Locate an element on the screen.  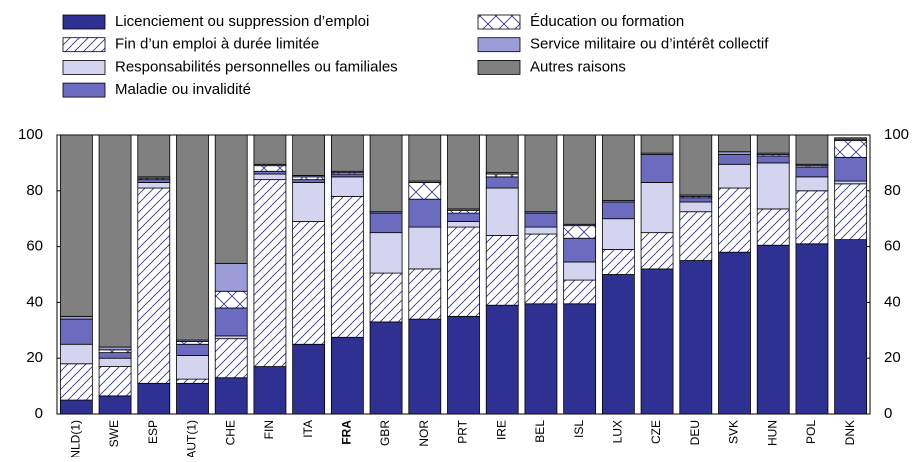
y2-tick-label: 40 is located at coordinates (892, 301).